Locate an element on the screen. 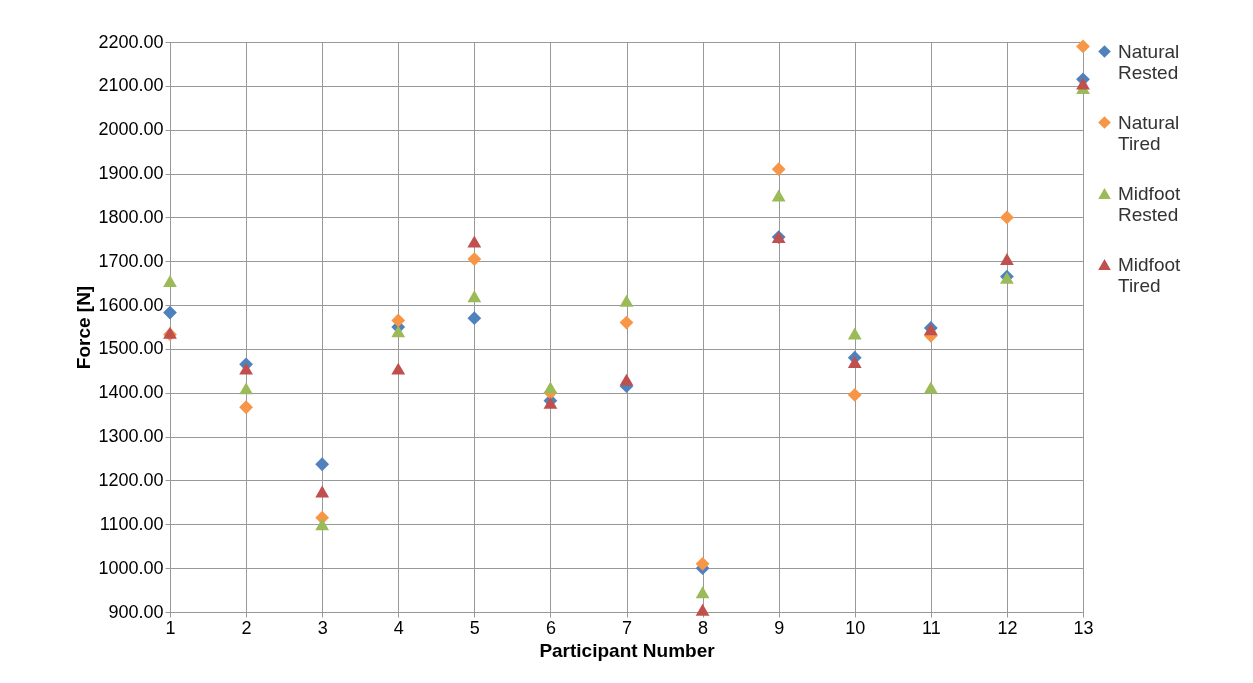  x-tick-label: 12 is located at coordinates (1007, 627).